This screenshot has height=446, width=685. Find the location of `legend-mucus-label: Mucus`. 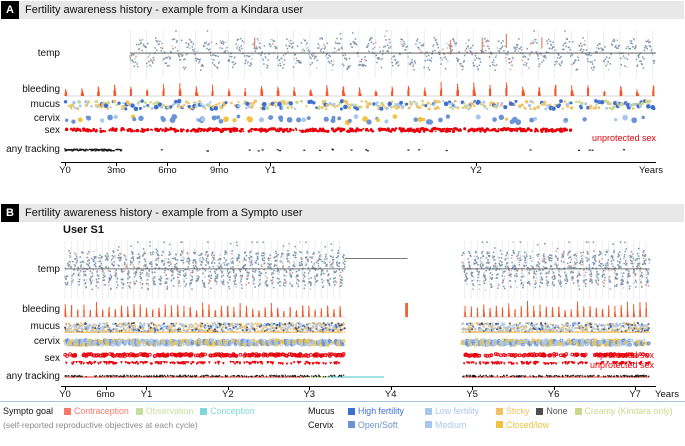

legend-mucus-label: Mucus is located at coordinates (321, 411).